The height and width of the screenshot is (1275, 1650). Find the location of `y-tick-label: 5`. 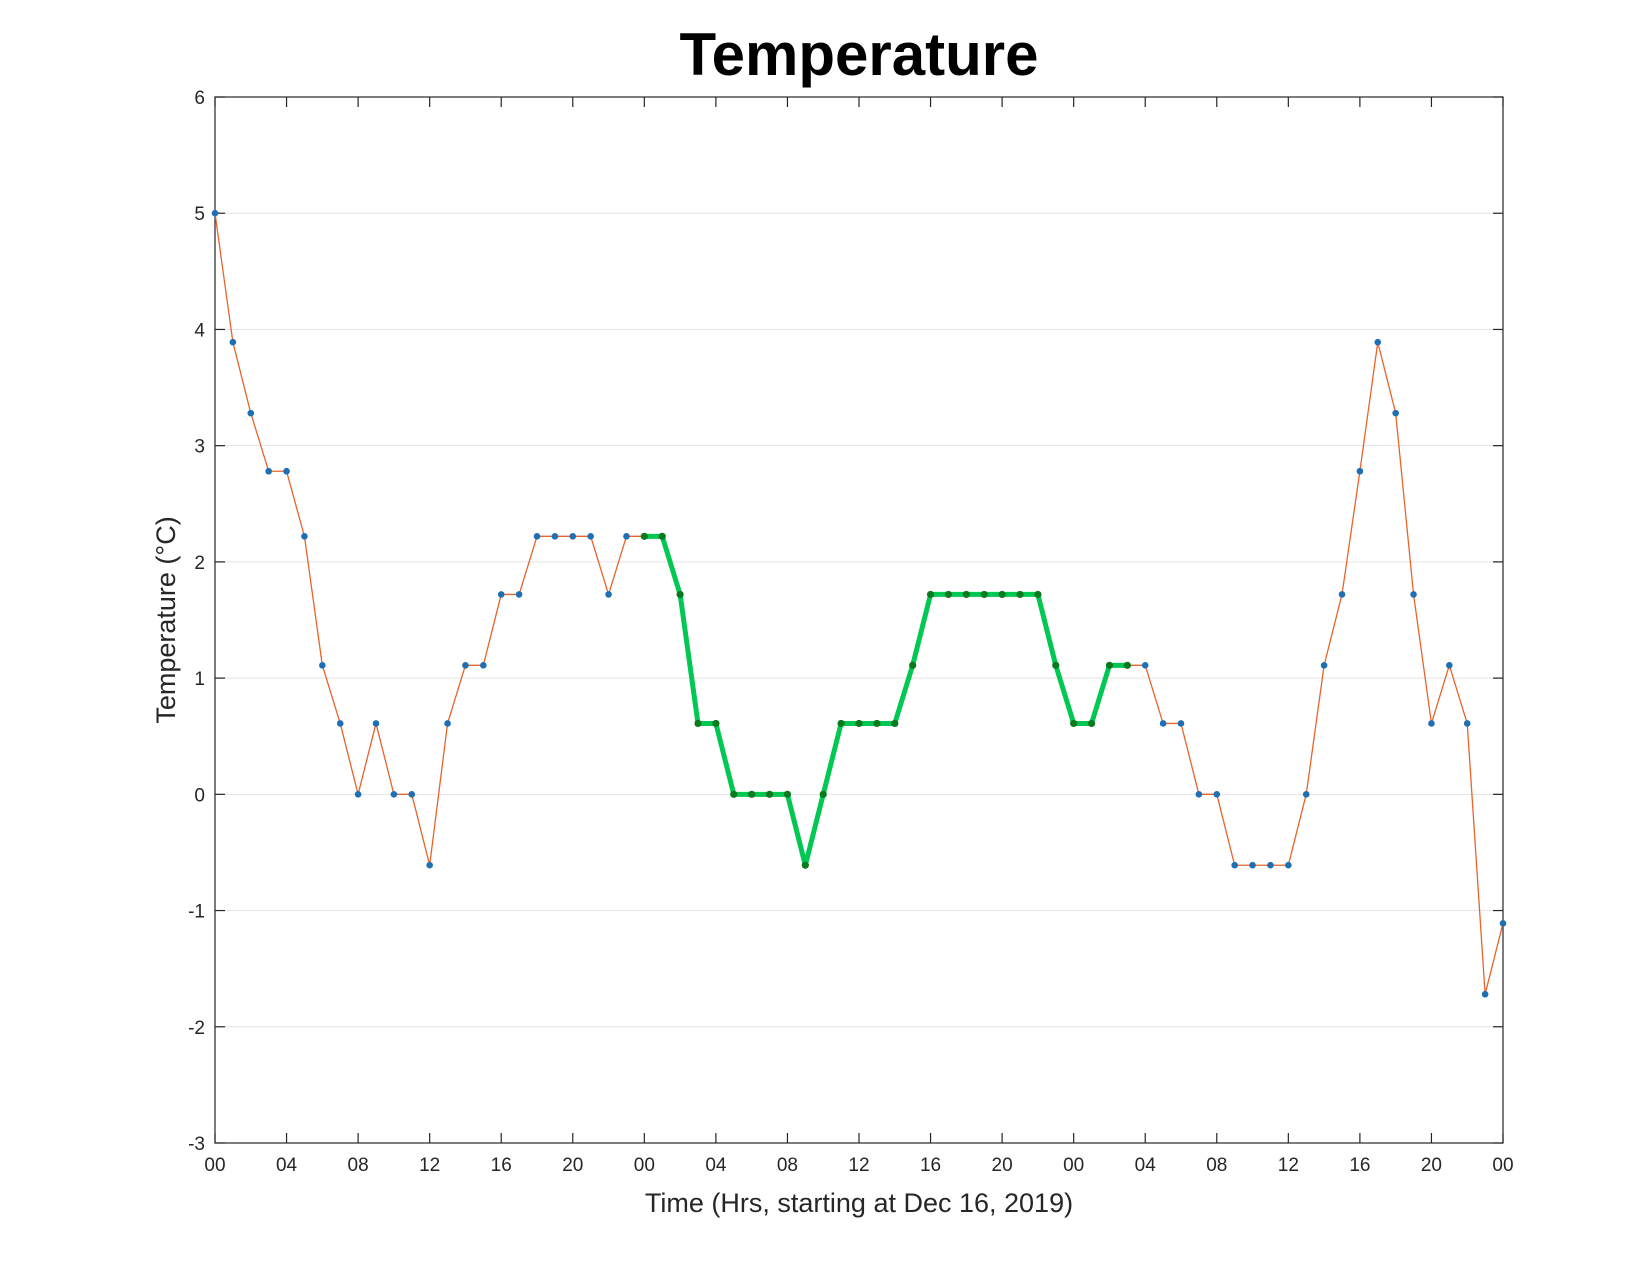

y-tick-label: 5 is located at coordinates (199, 214).